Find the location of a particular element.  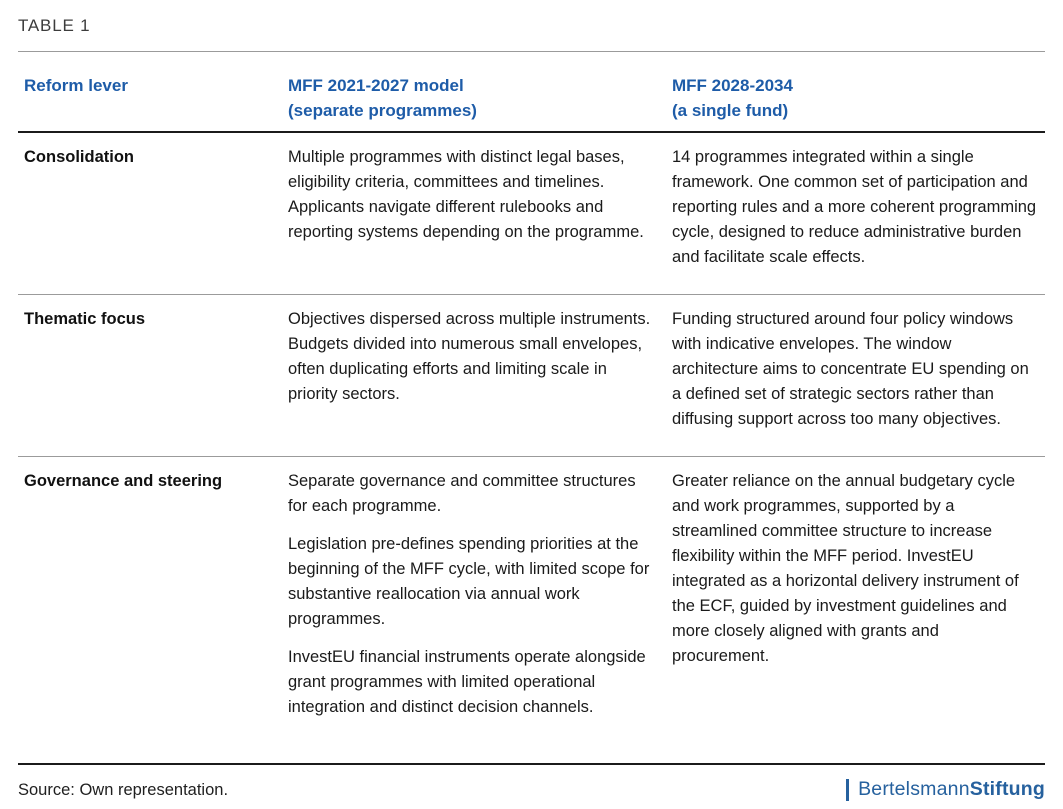

column-header-sublabel: (separate programmes) is located at coordinates (382, 110).